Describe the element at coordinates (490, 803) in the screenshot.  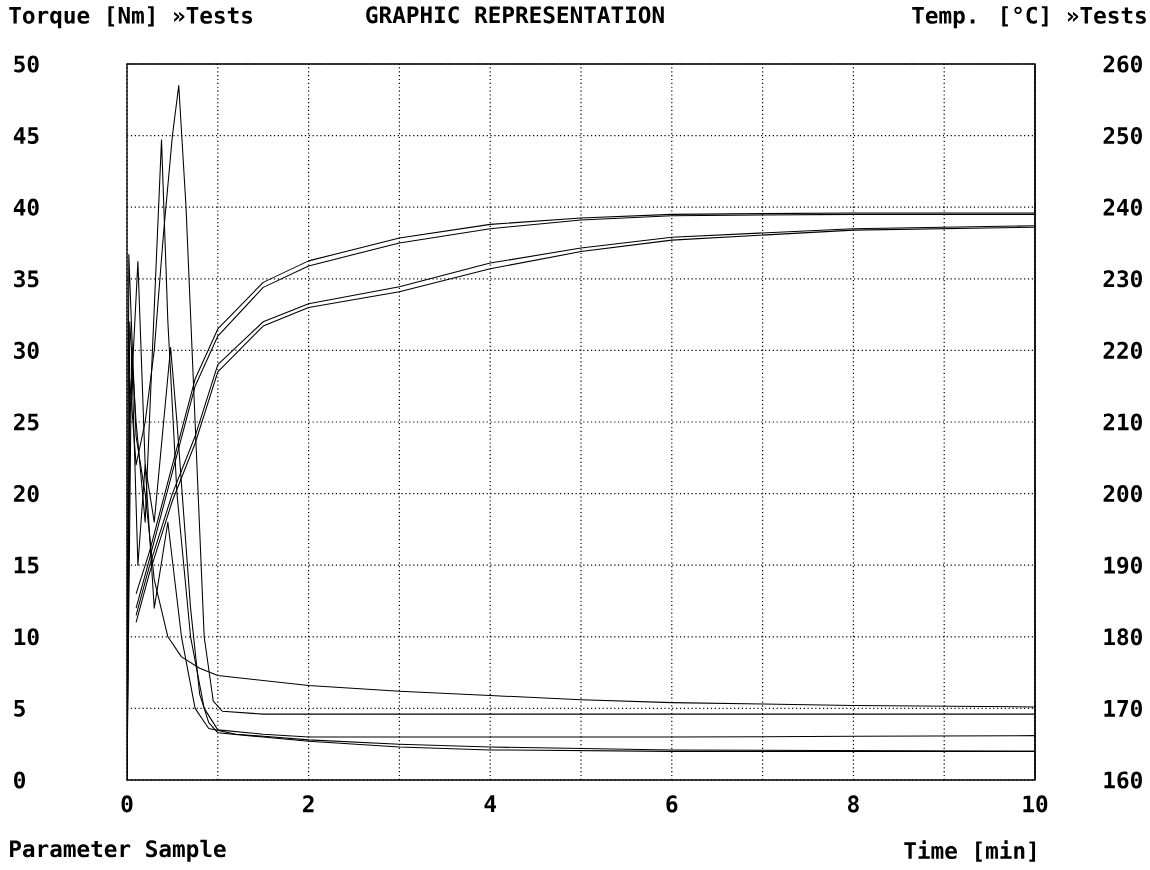
I see `x-tick-label: 4` at that location.